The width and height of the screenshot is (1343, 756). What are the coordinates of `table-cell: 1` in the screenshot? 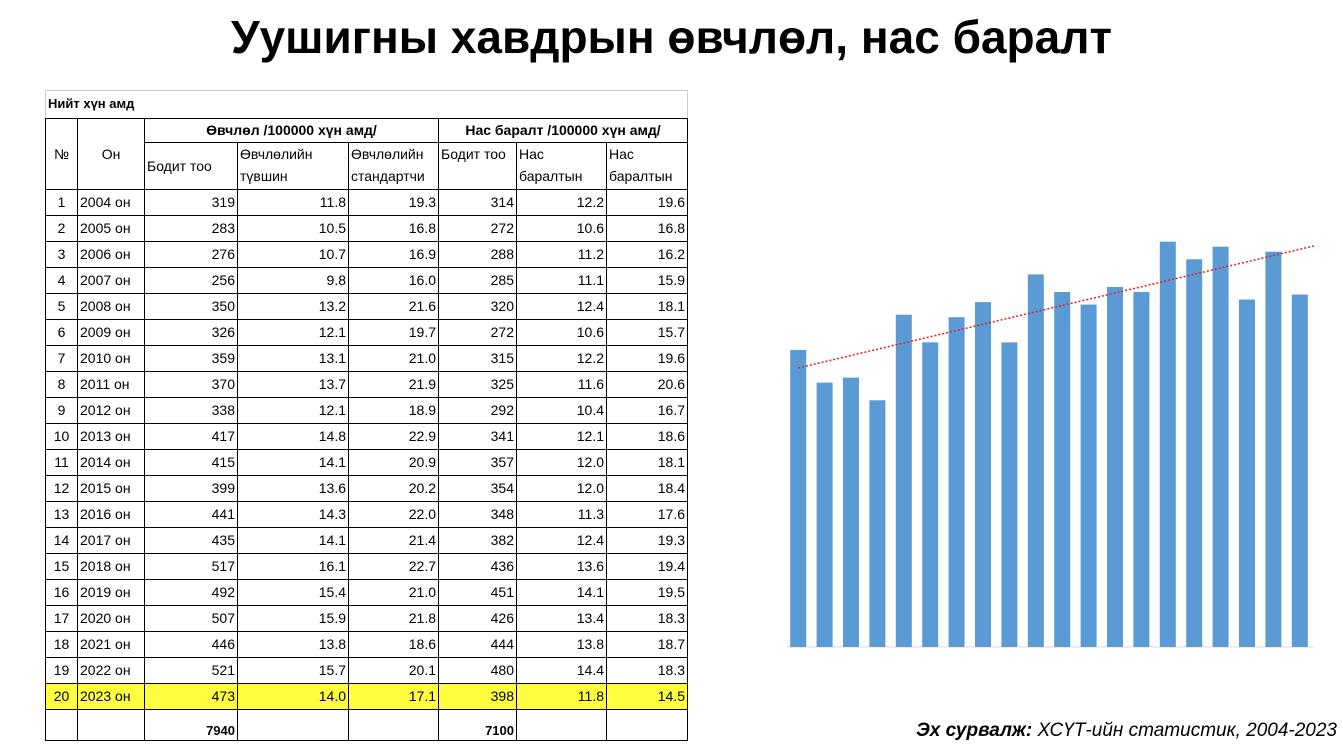 It's located at (61, 202).